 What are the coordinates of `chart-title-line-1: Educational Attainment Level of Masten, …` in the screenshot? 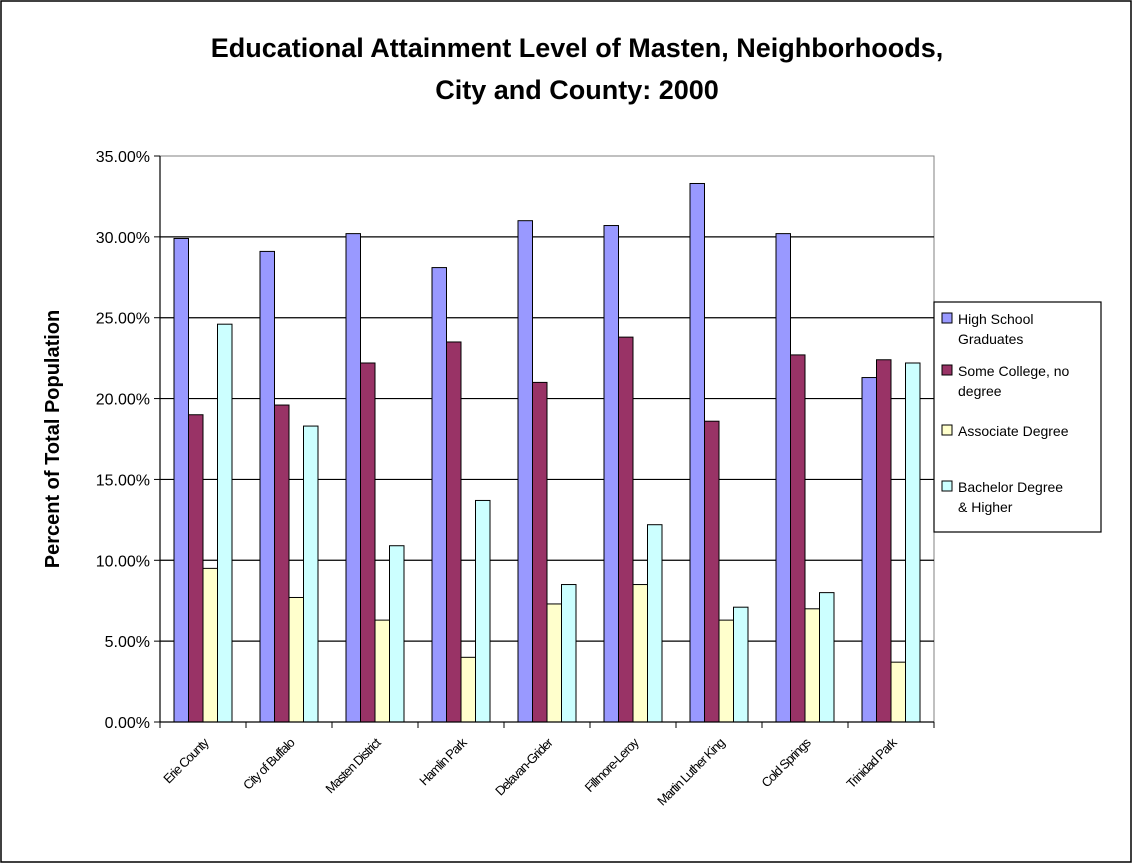 It's located at (577, 48).